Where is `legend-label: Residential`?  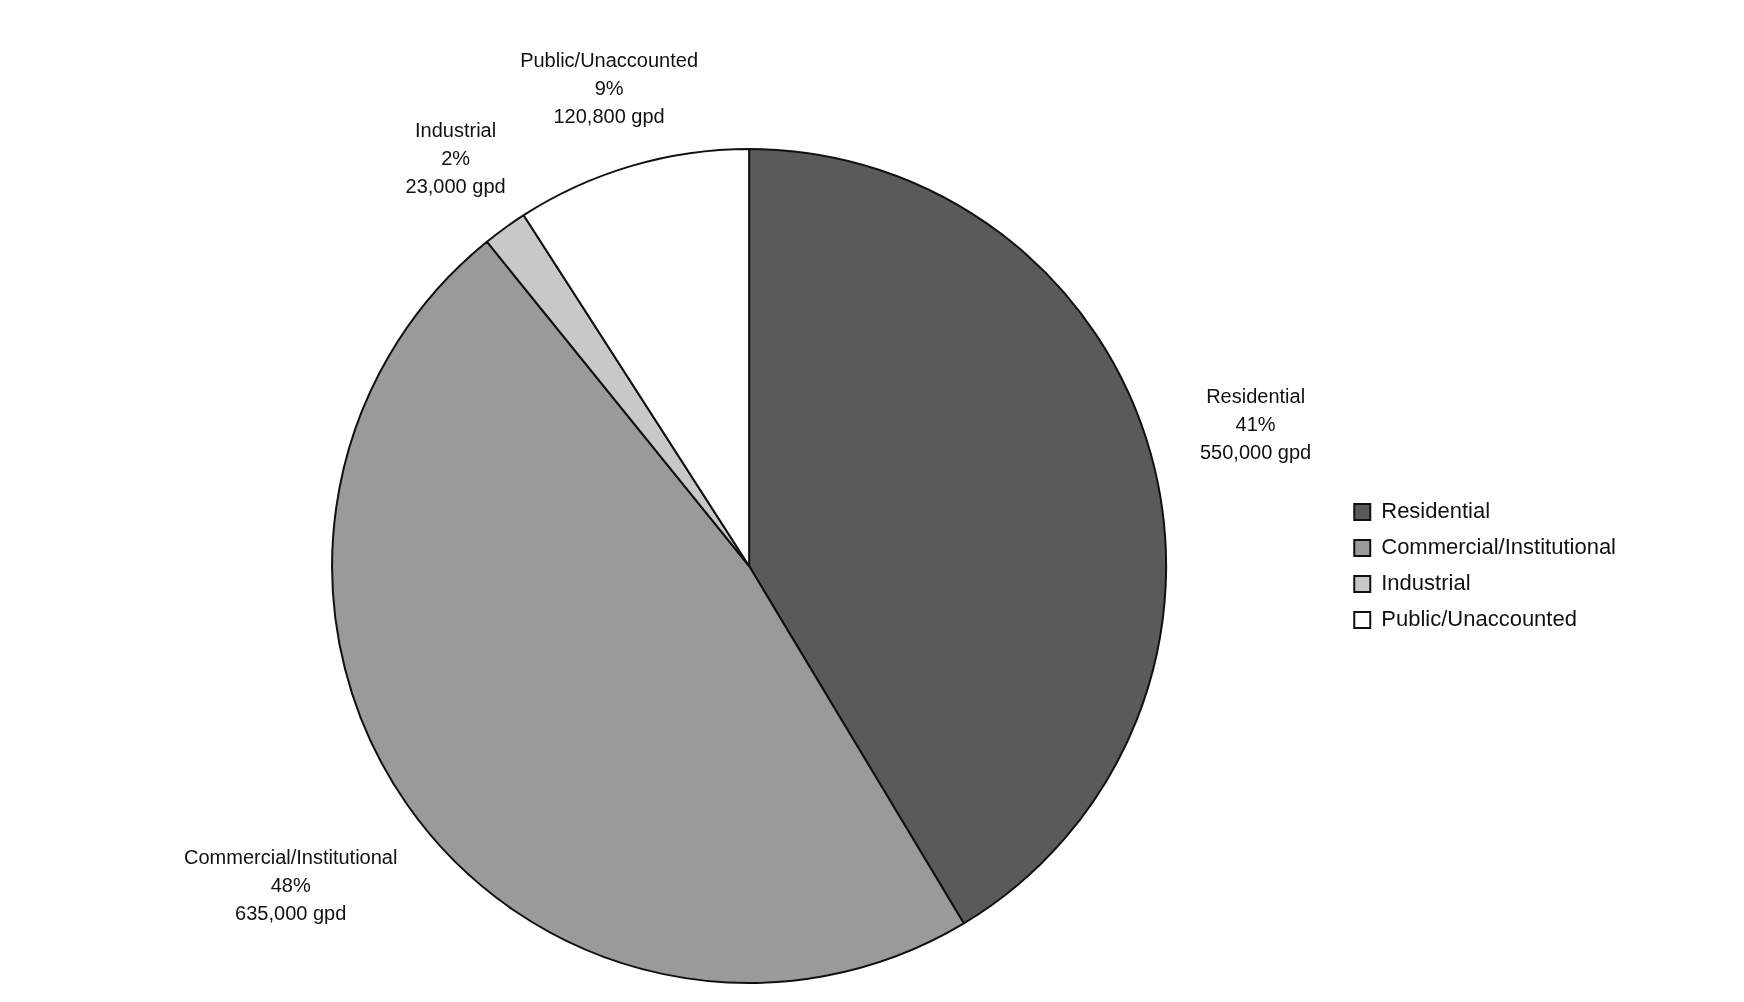 legend-label: Residential is located at coordinates (1436, 511).